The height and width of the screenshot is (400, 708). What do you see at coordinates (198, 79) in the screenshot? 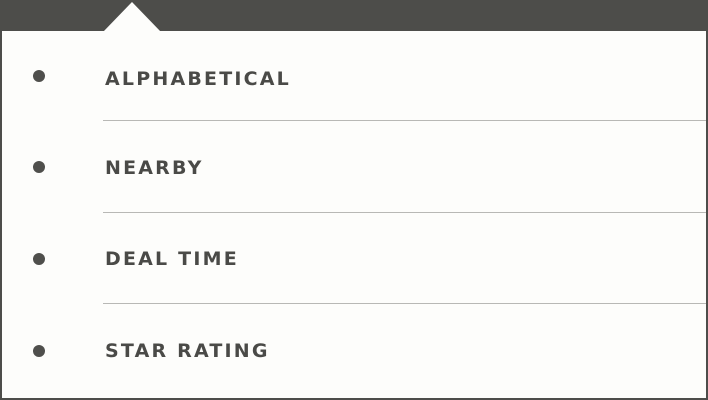
I see `sort-option-label: ALPHABETICAL` at bounding box center [198, 79].